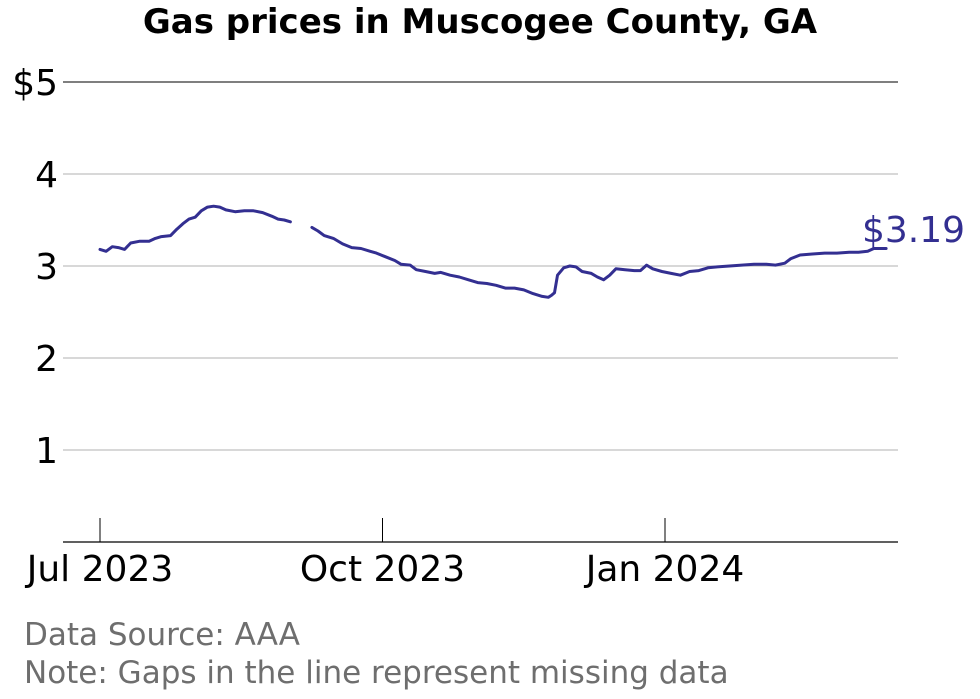  I want to click on y-tick-label: 3, so click(46, 267).